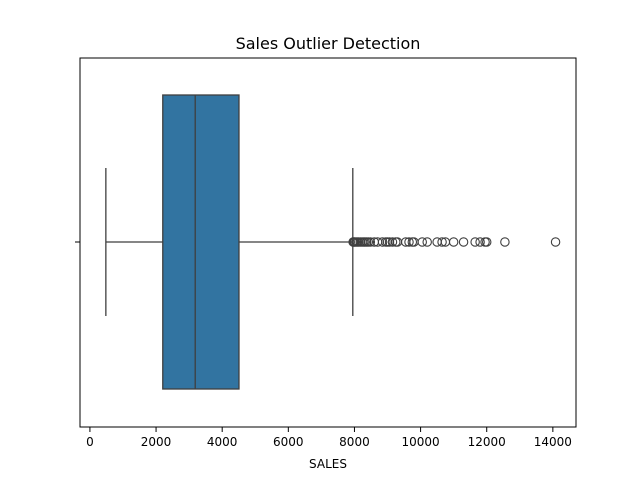 The height and width of the screenshot is (480, 640). Describe the element at coordinates (90, 442) in the screenshot. I see `x-tick-label: 0` at that location.